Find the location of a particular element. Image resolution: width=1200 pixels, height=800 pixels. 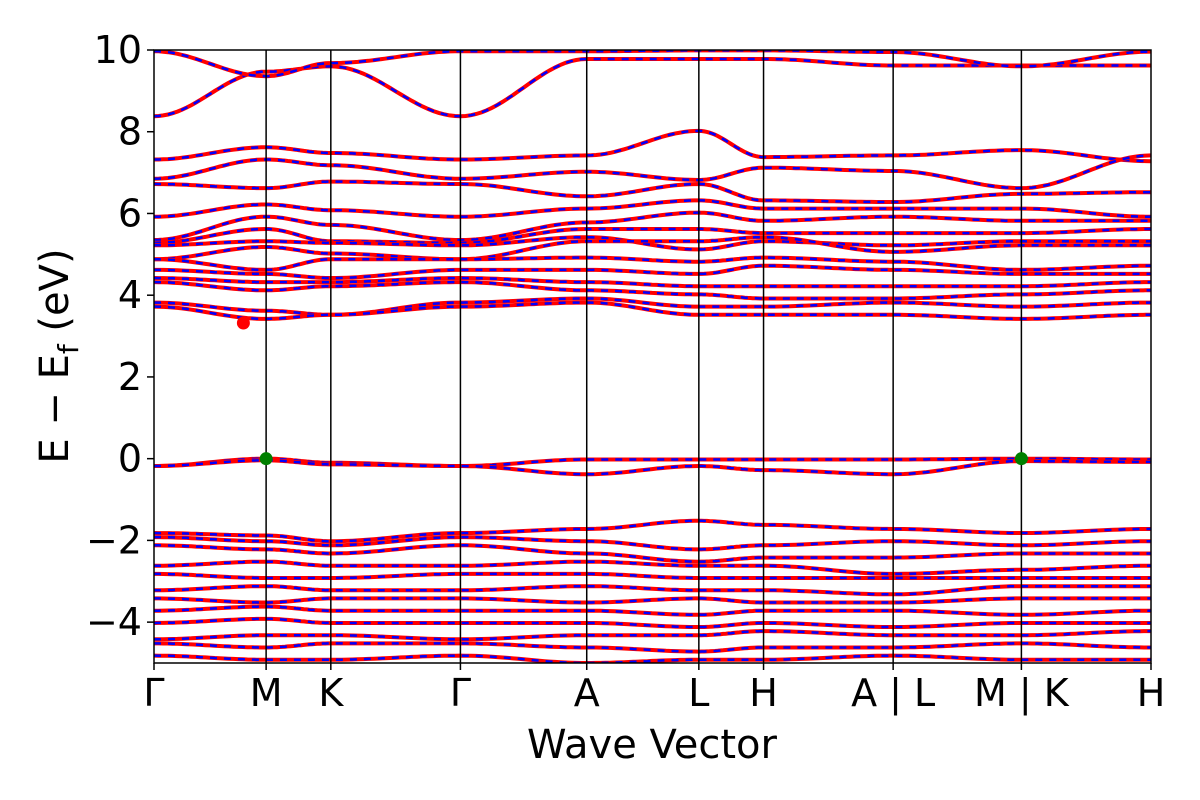

x-tick-label: A is located at coordinates (587, 693).